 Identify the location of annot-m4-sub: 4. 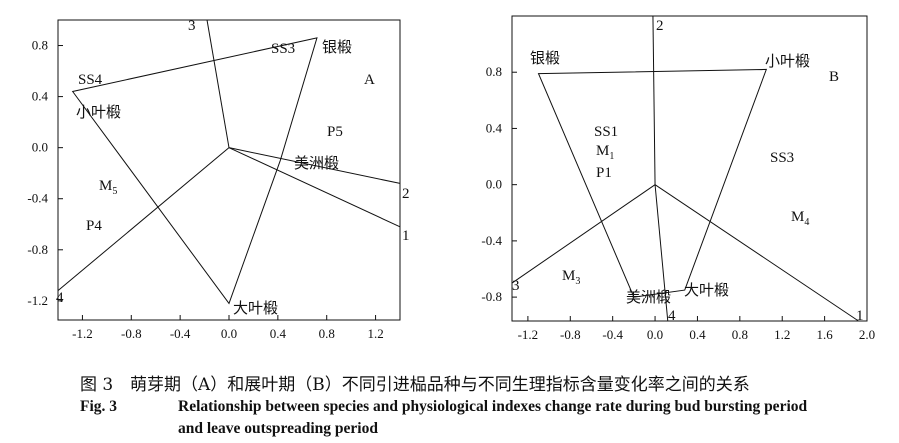
(806, 222).